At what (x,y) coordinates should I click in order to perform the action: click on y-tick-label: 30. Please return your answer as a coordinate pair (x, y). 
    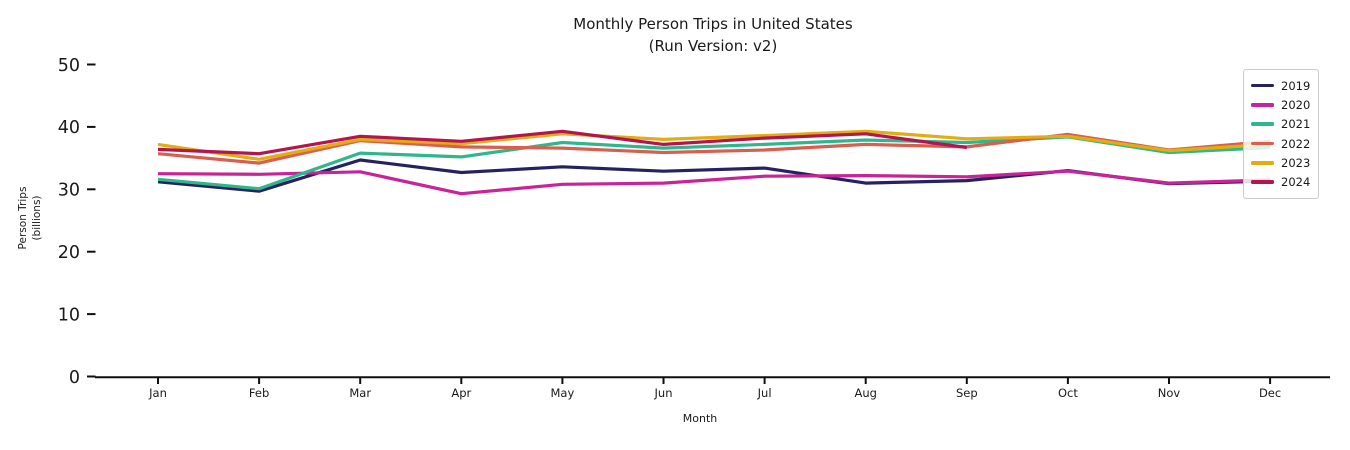
    Looking at the image, I should click on (69, 191).